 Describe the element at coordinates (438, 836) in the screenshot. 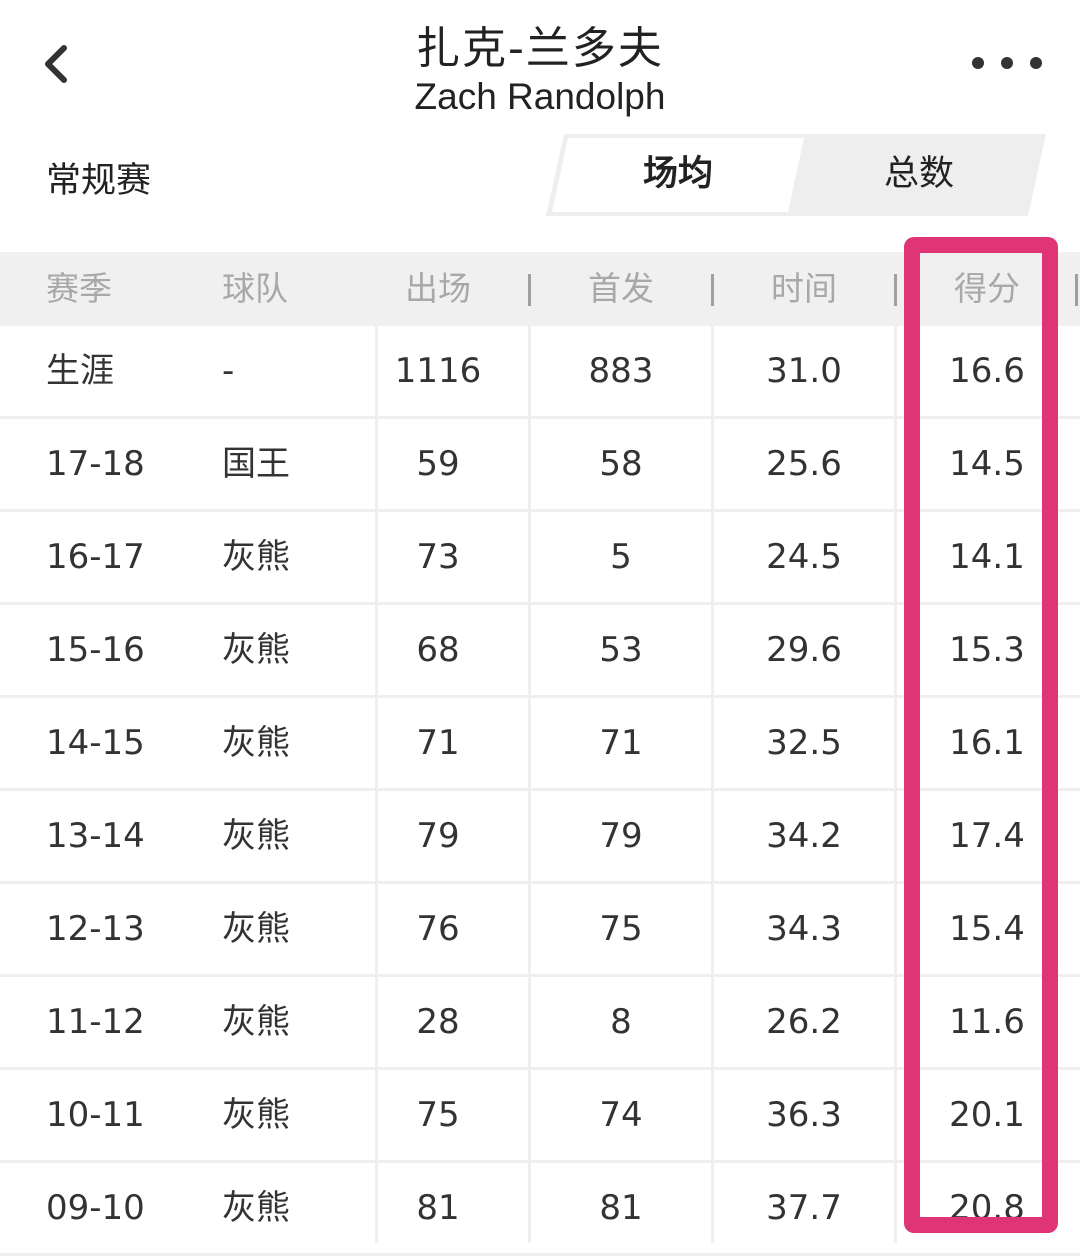

I see `cell-games: 79` at that location.